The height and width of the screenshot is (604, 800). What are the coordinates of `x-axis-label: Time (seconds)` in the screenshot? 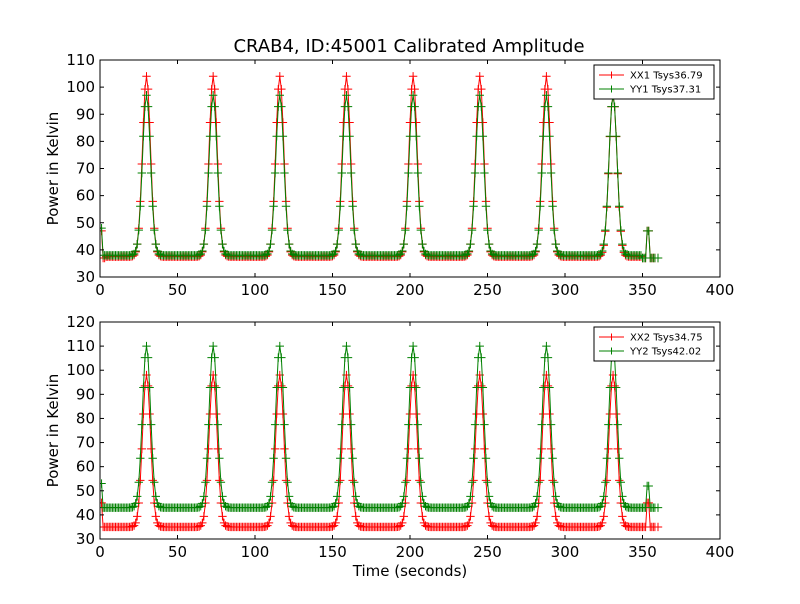 It's located at (410, 571).